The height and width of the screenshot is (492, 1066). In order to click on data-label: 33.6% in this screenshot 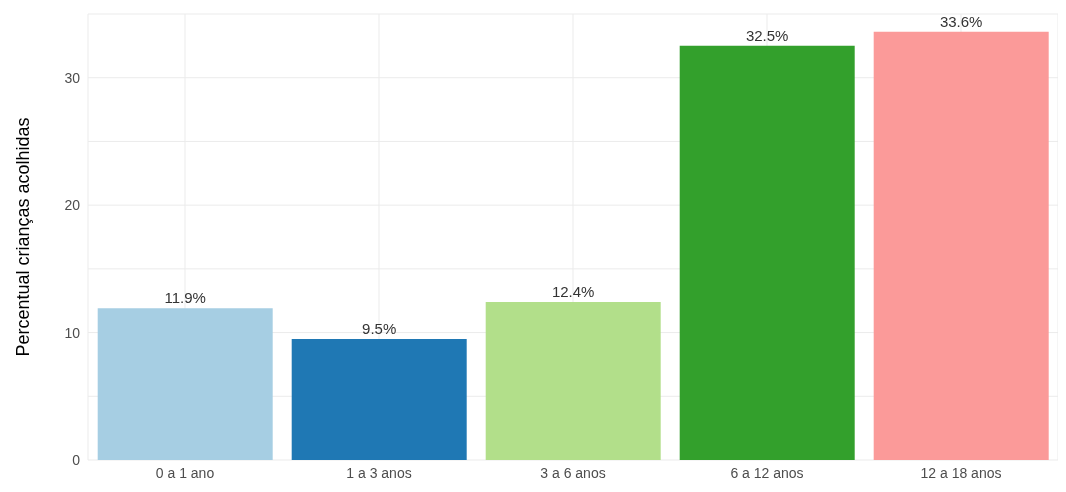, I will do `click(961, 21)`.